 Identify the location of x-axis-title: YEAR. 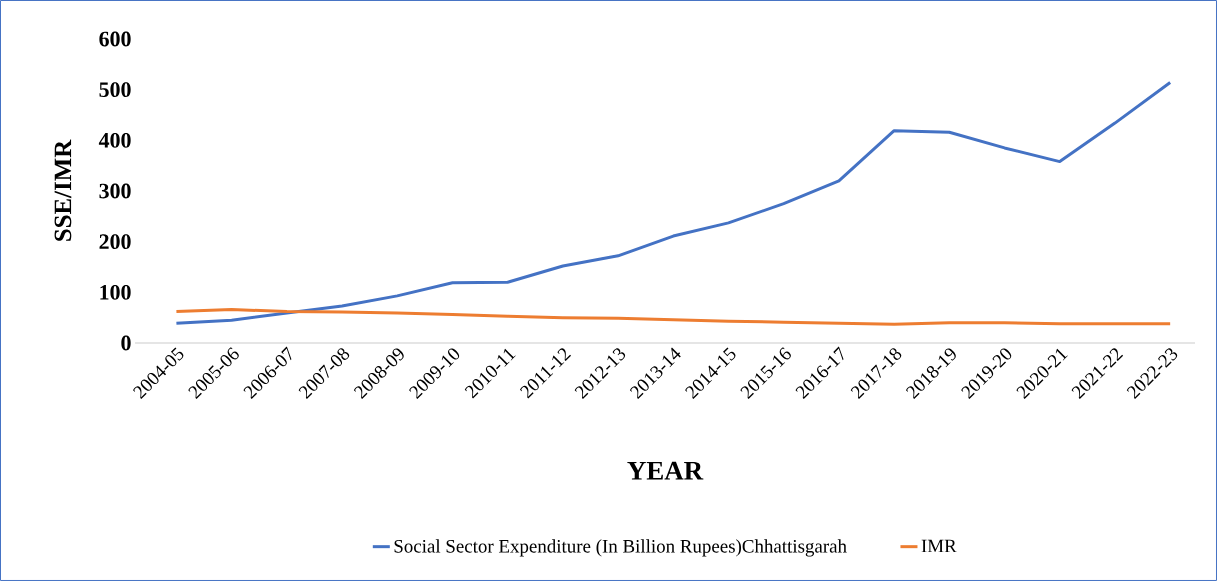
(665, 470).